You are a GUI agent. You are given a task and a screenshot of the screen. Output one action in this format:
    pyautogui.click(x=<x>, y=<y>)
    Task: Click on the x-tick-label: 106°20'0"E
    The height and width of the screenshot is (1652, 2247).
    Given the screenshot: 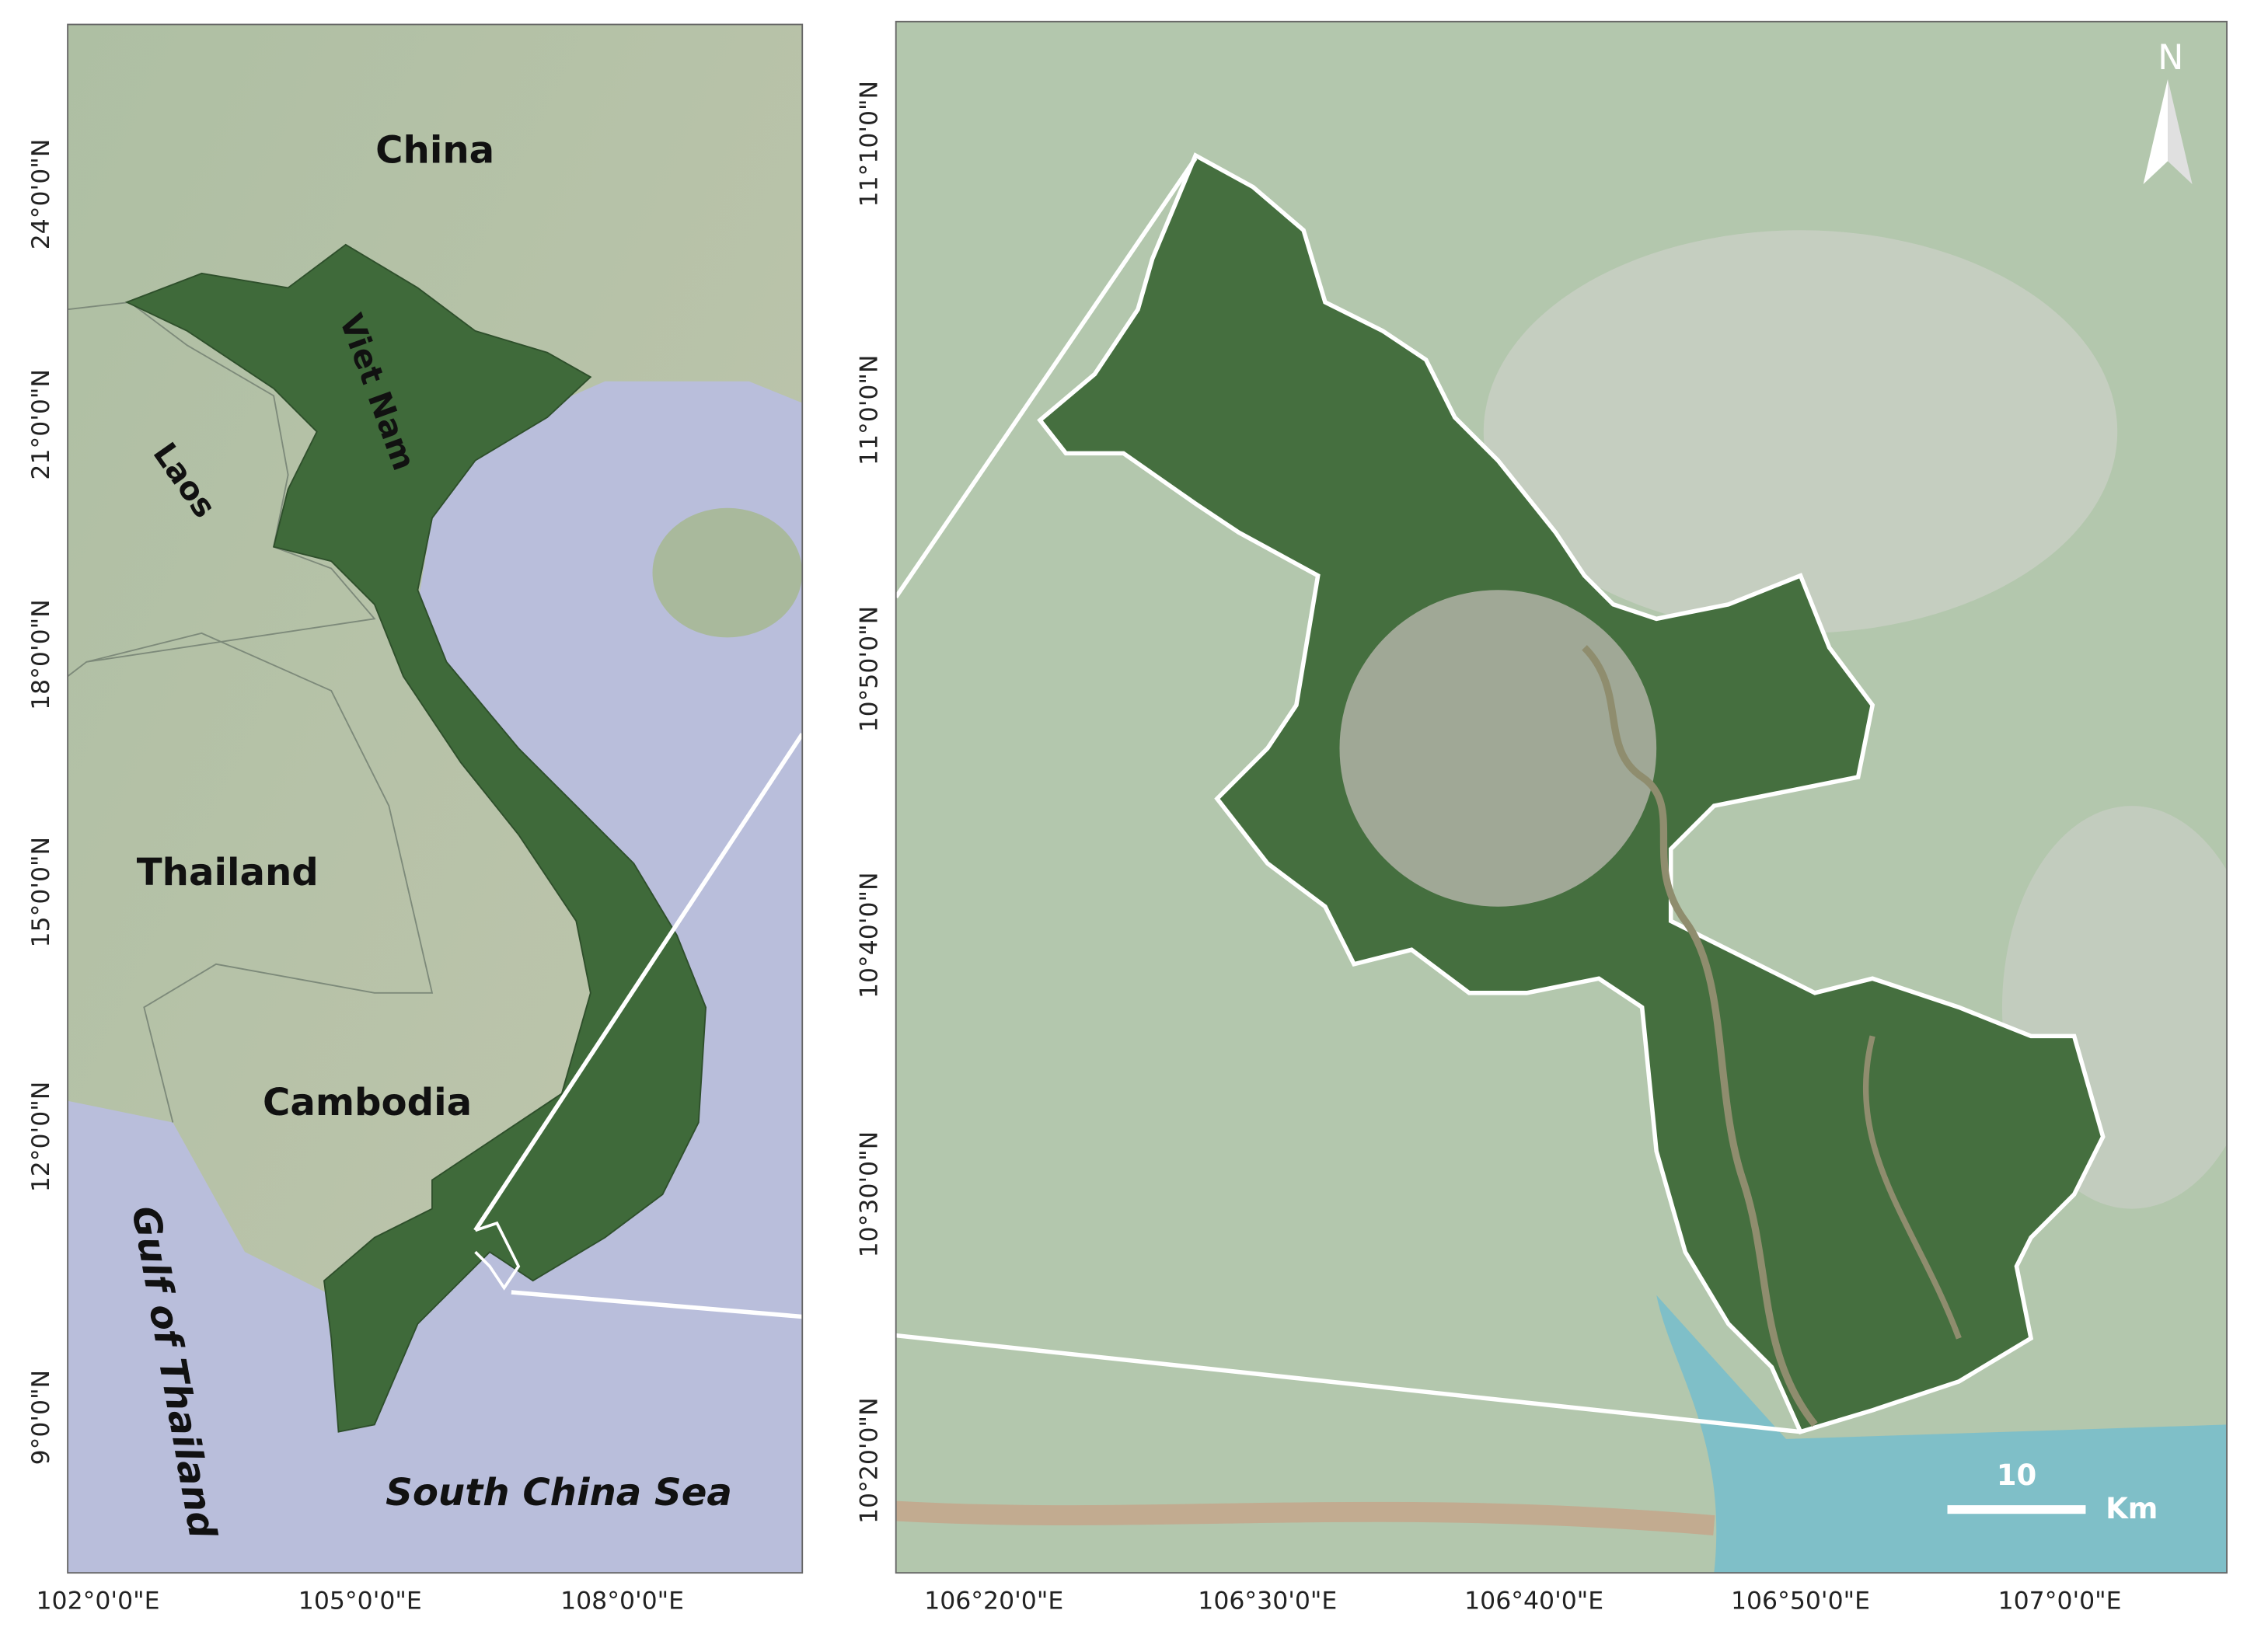 What is the action you would take?
    pyautogui.click(x=993, y=1601)
    